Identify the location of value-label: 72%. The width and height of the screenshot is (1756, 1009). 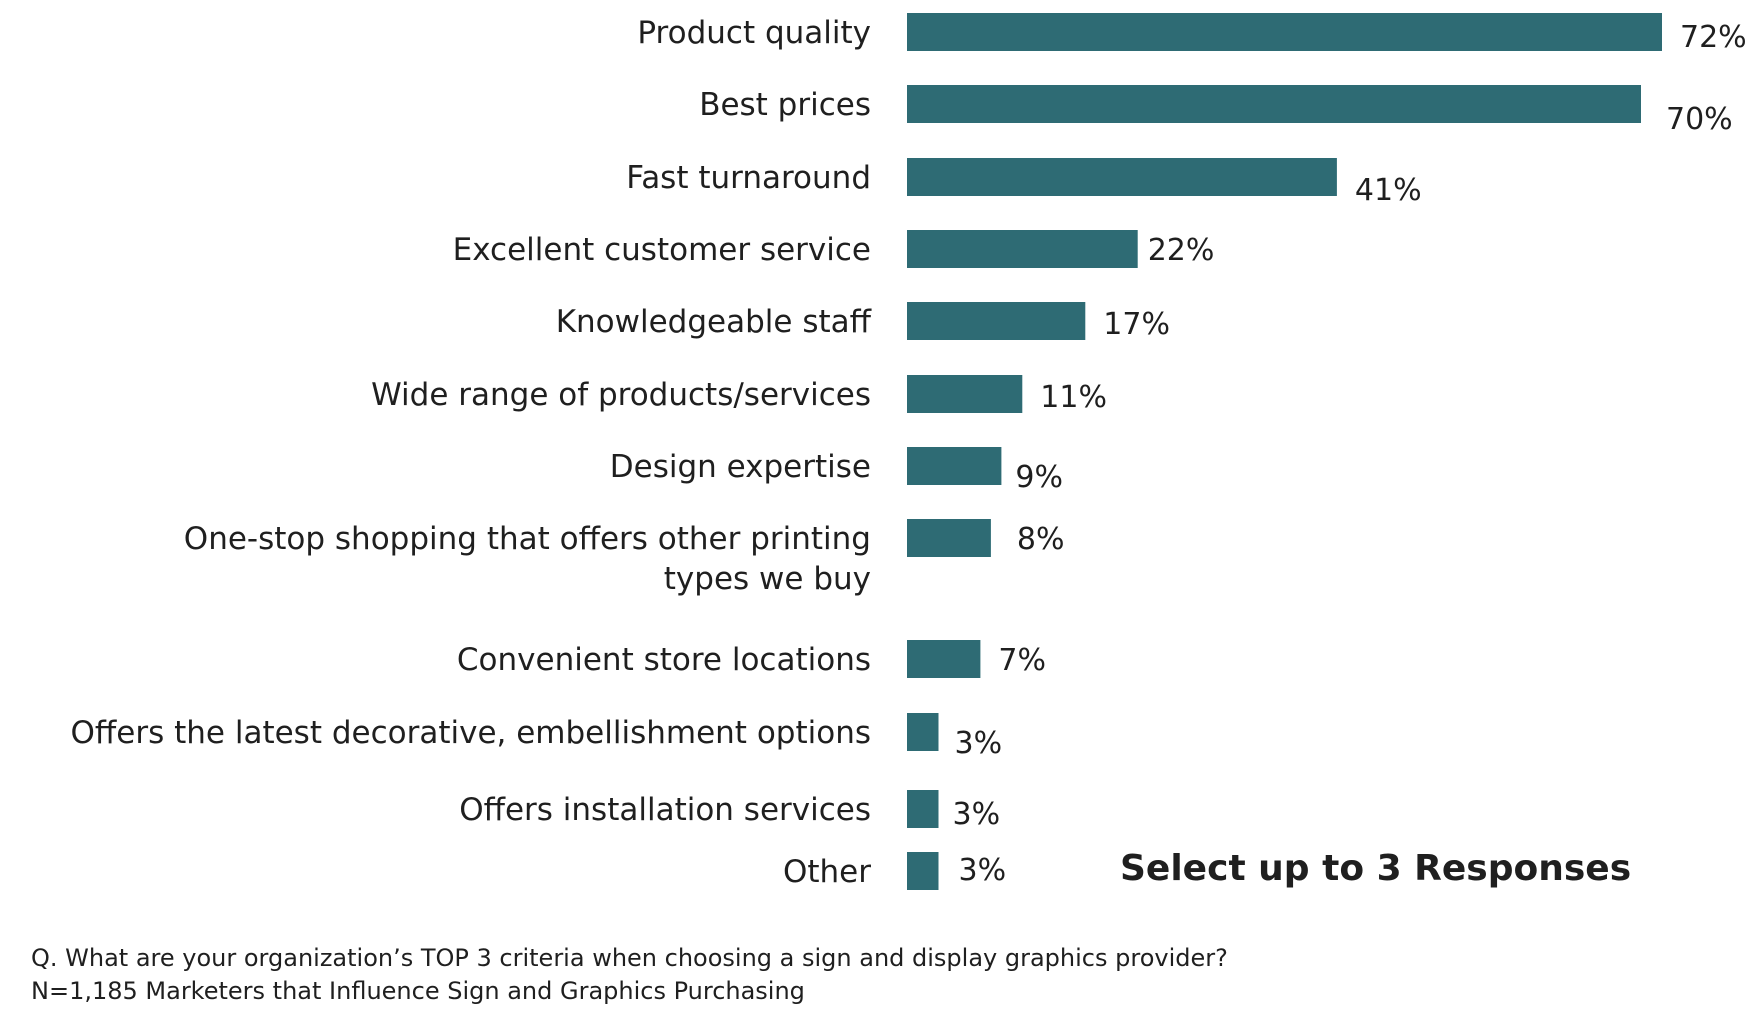
(1713, 37).